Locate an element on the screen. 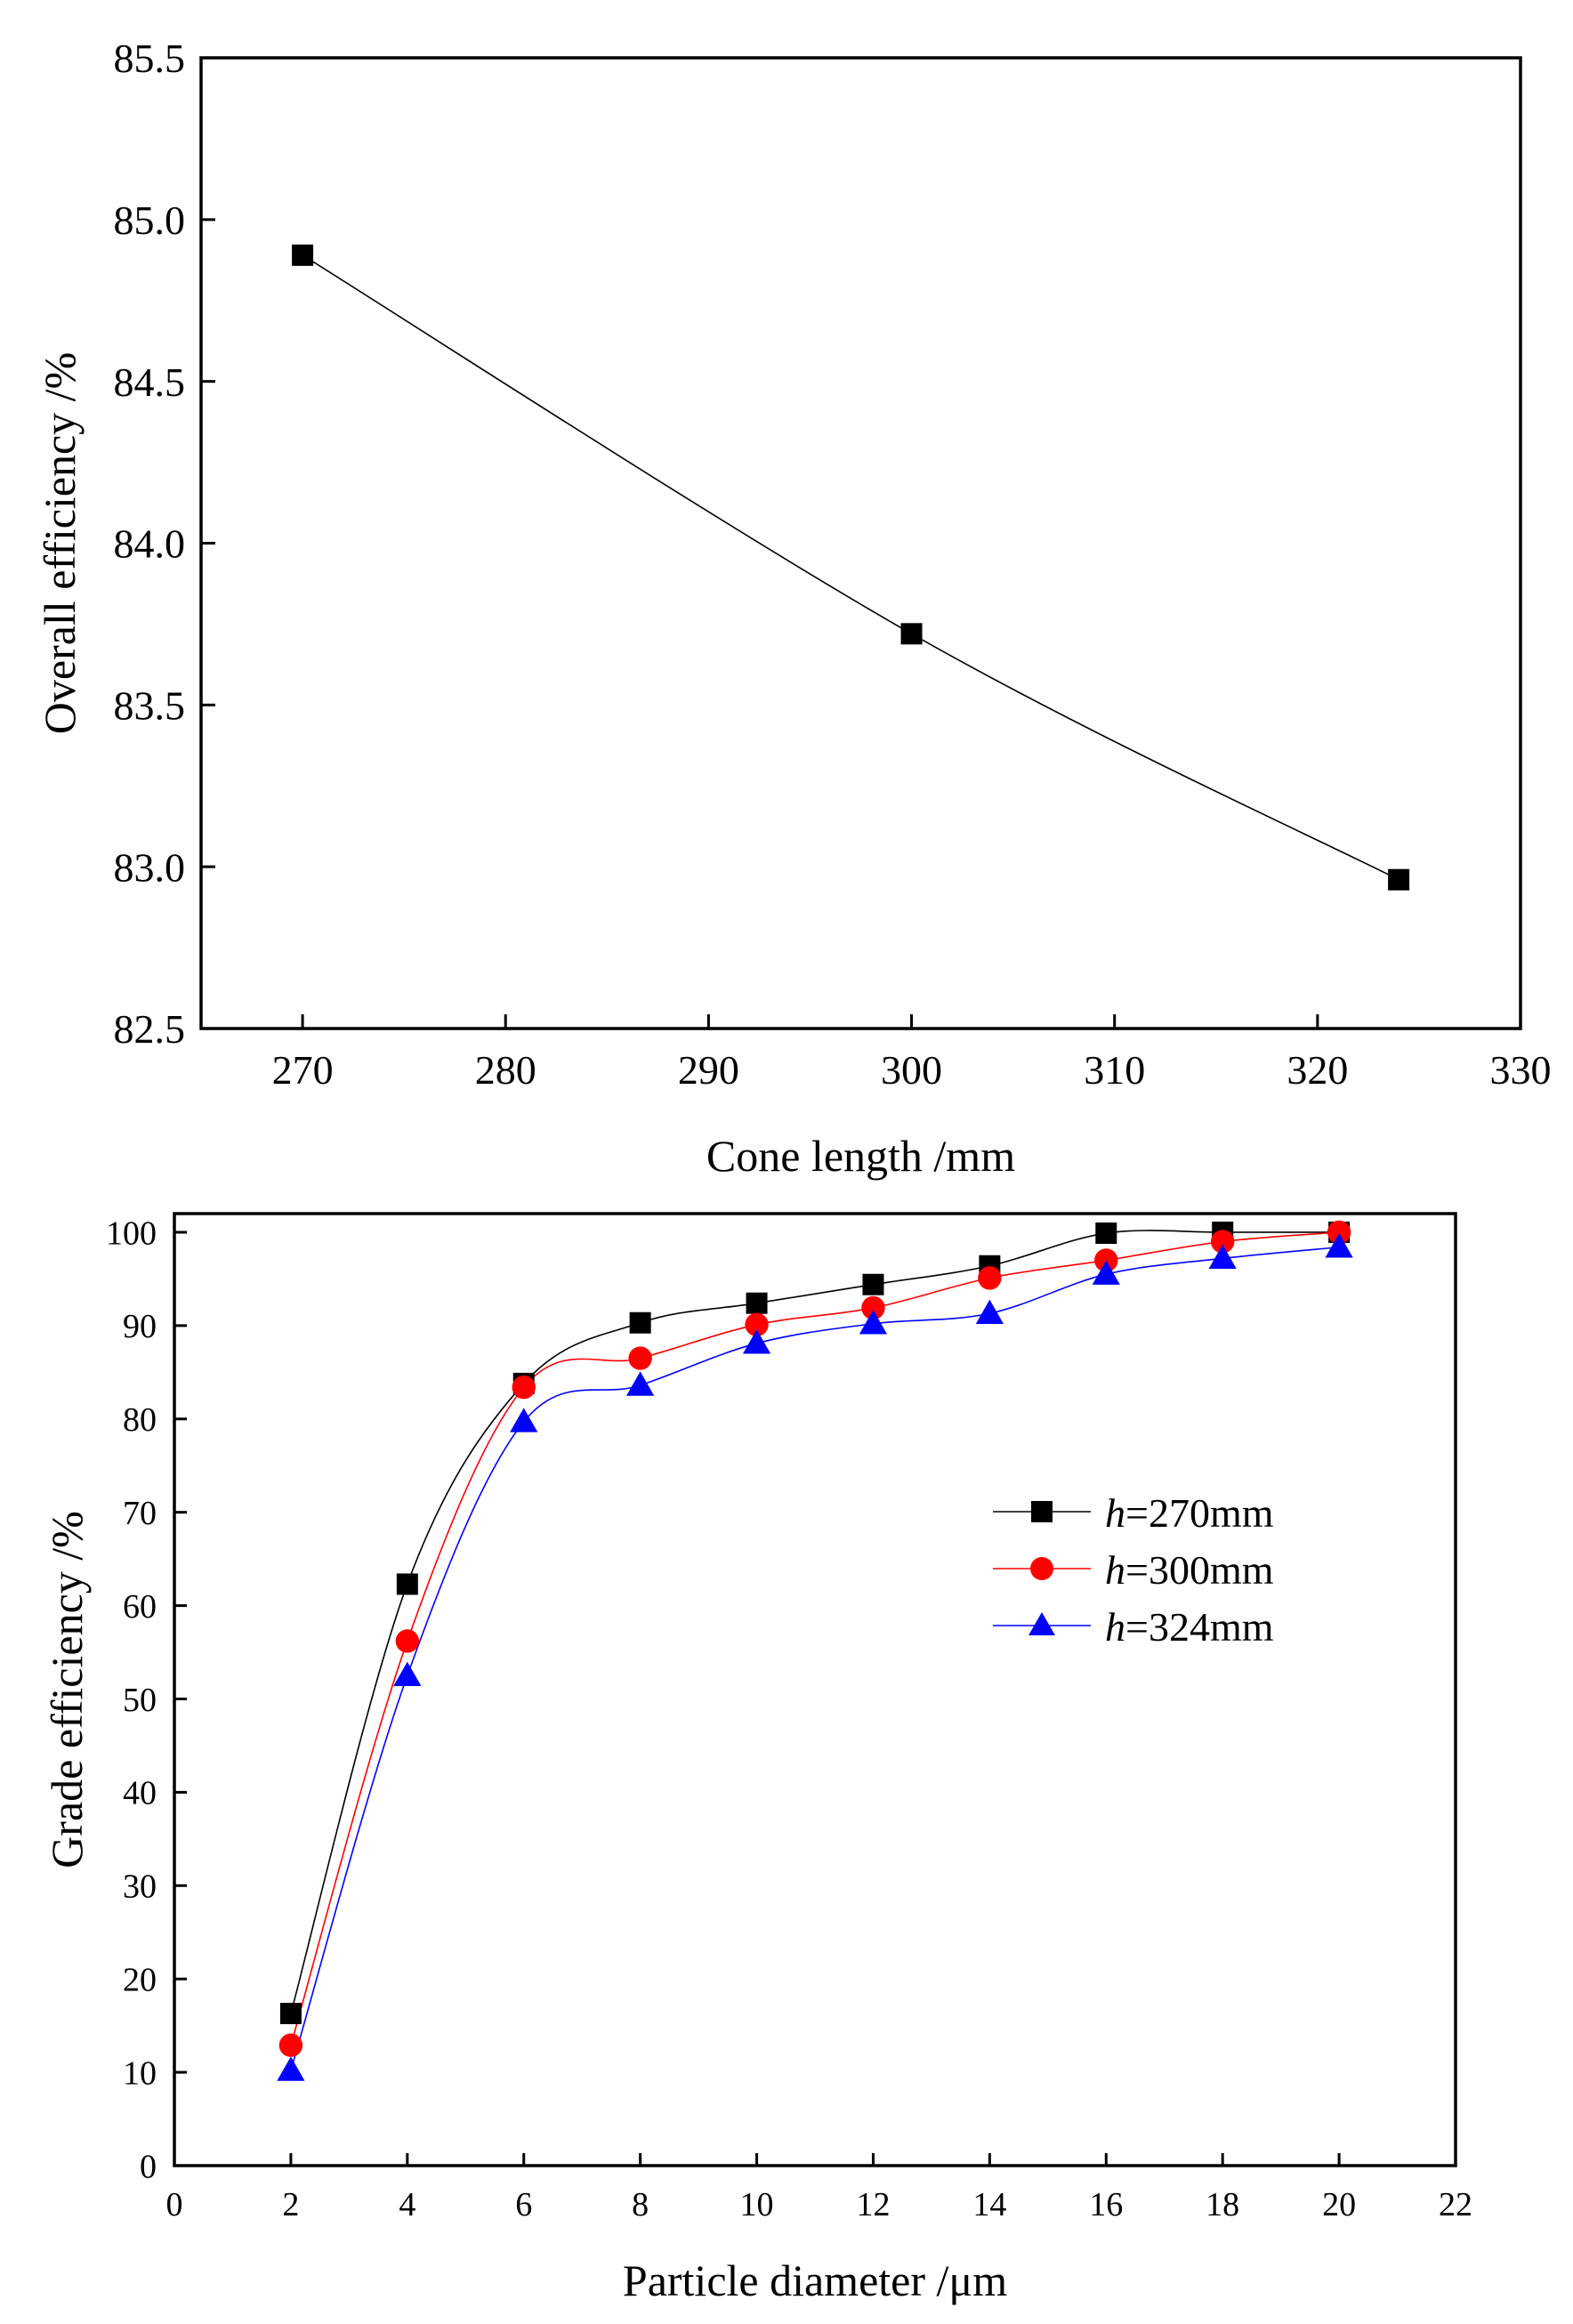  x-tick-label: 6 is located at coordinates (523, 2204).